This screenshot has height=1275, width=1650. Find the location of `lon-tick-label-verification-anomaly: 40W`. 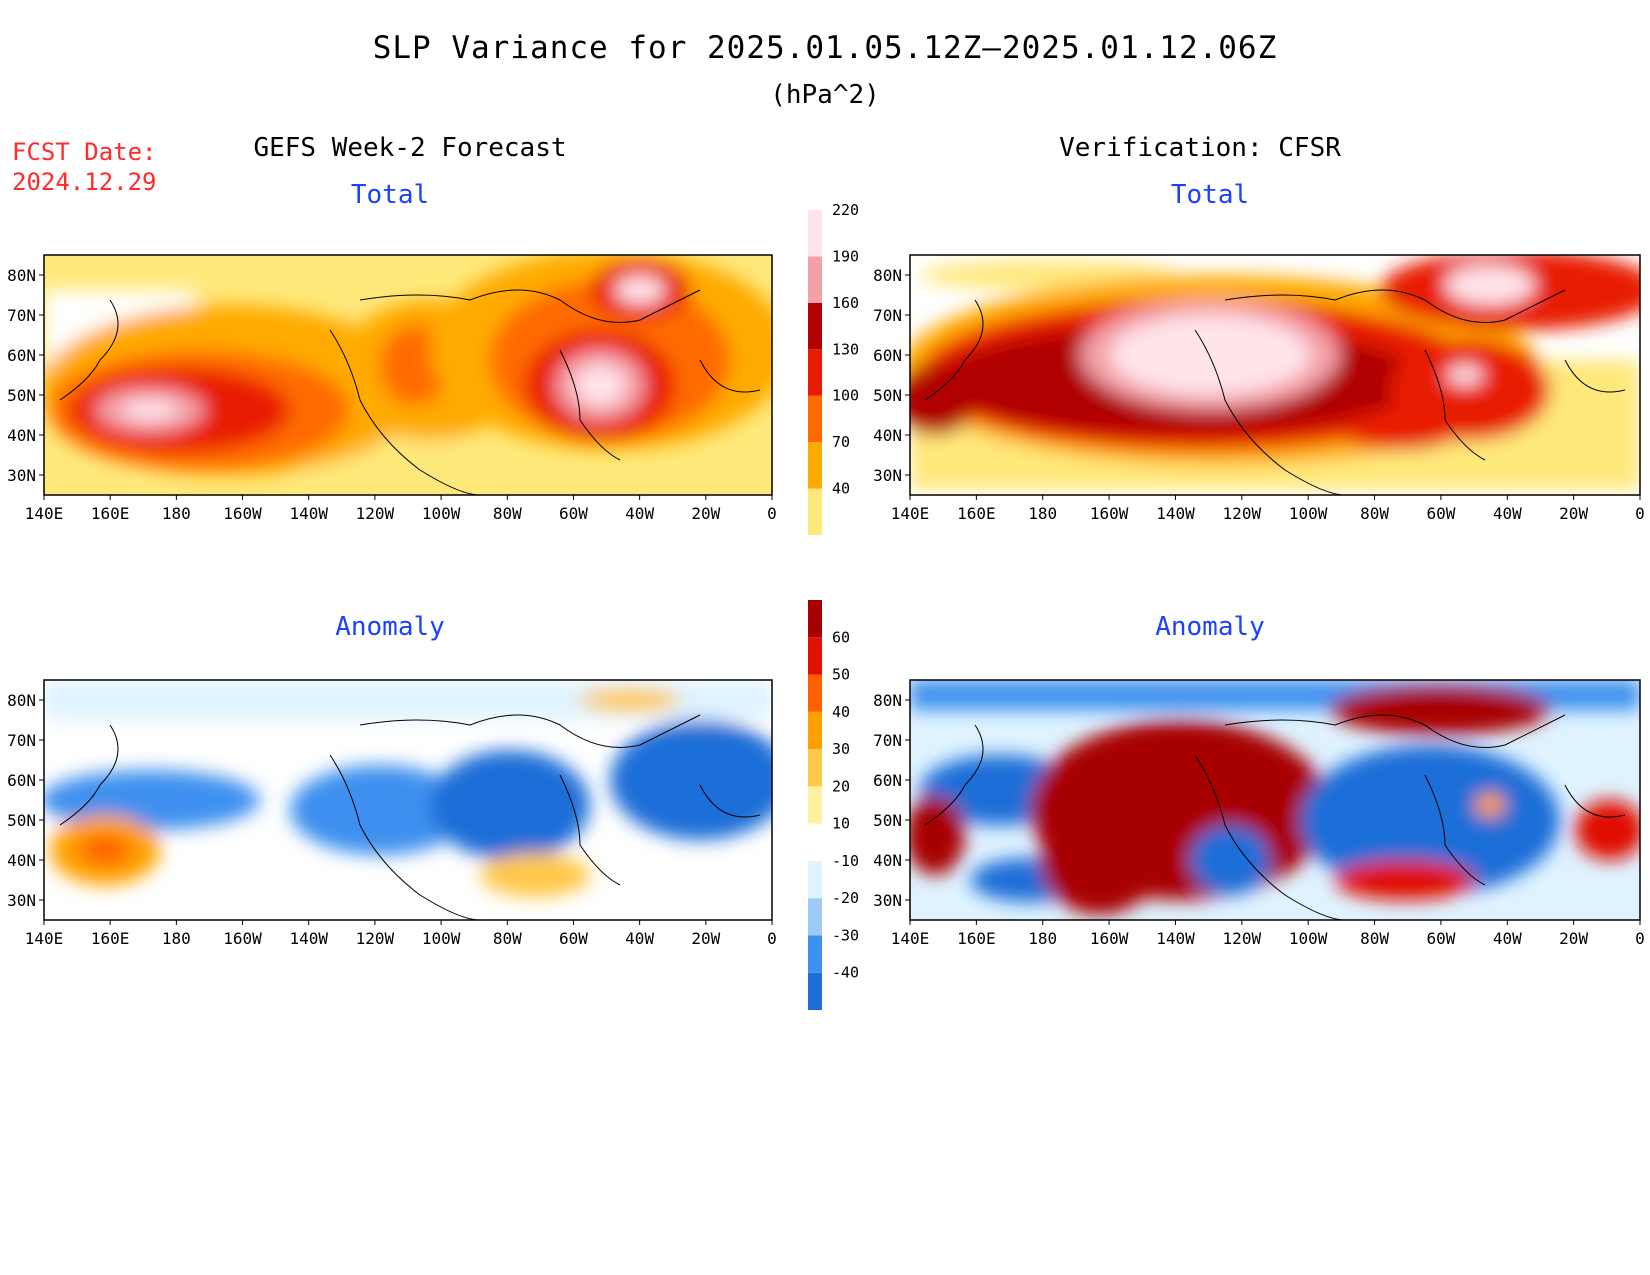

lon-tick-label-verification-anomaly: 40W is located at coordinates (1507, 938).